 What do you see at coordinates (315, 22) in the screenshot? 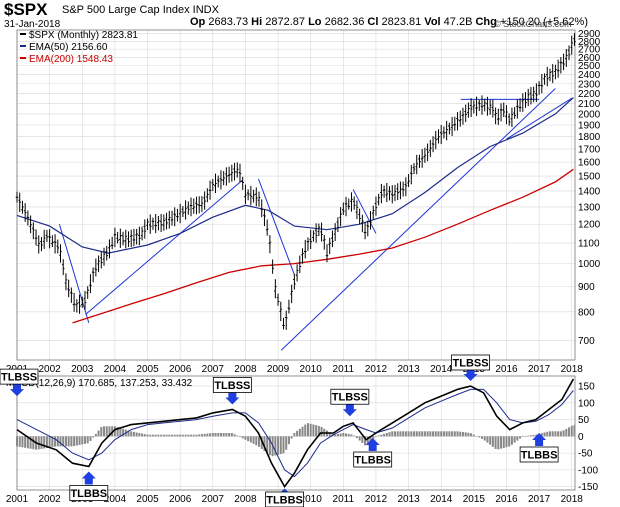
I see `low-label: Lo` at bounding box center [315, 22].